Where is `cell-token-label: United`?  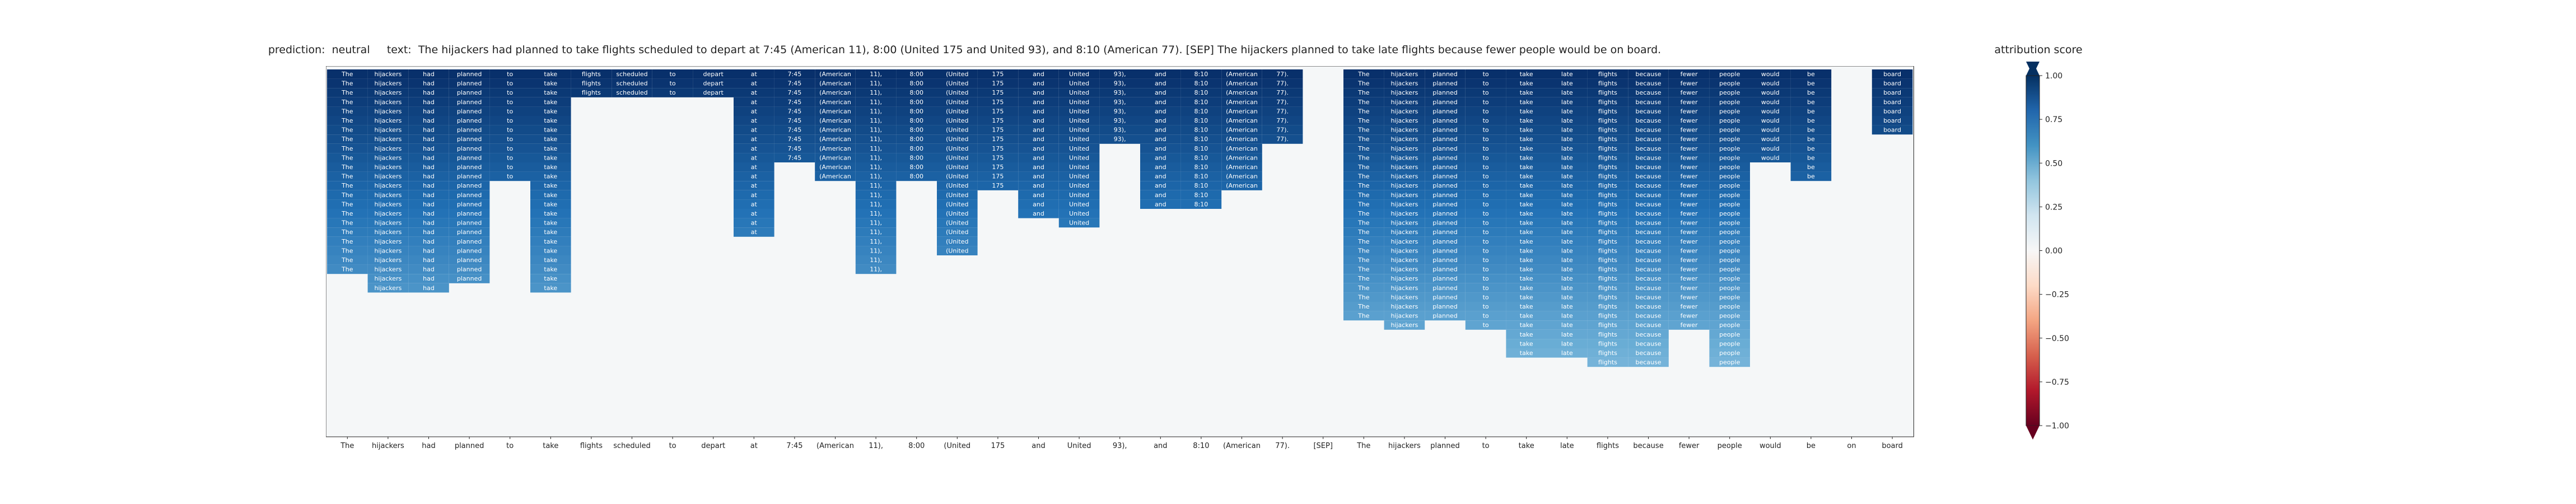 cell-token-label: United is located at coordinates (1079, 75).